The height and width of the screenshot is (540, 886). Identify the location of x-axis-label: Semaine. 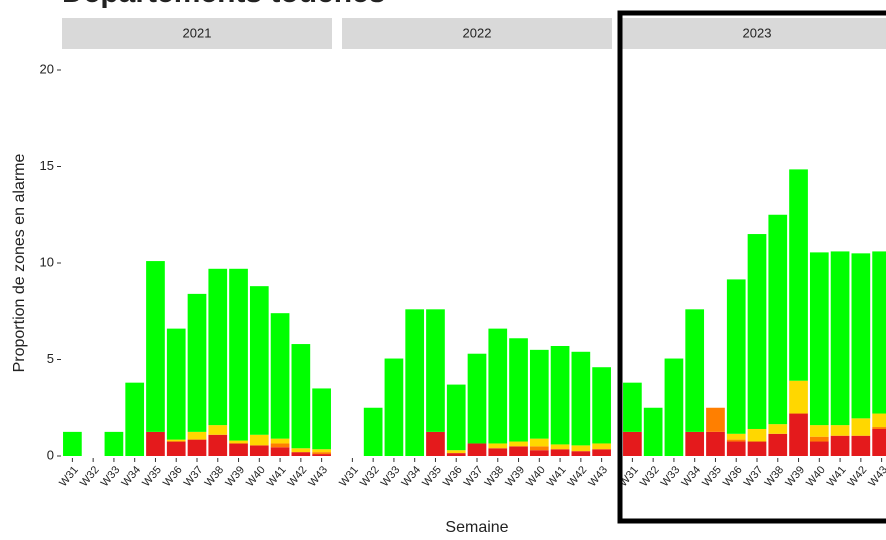
(476, 527).